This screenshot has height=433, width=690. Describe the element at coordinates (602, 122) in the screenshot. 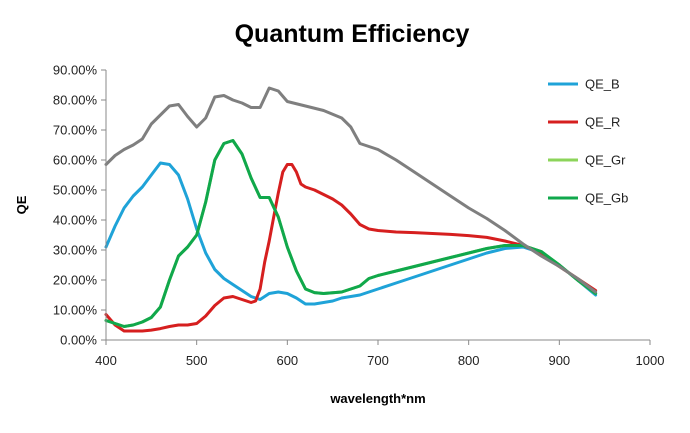

I see `legend-label-qe-r: QE_R` at that location.